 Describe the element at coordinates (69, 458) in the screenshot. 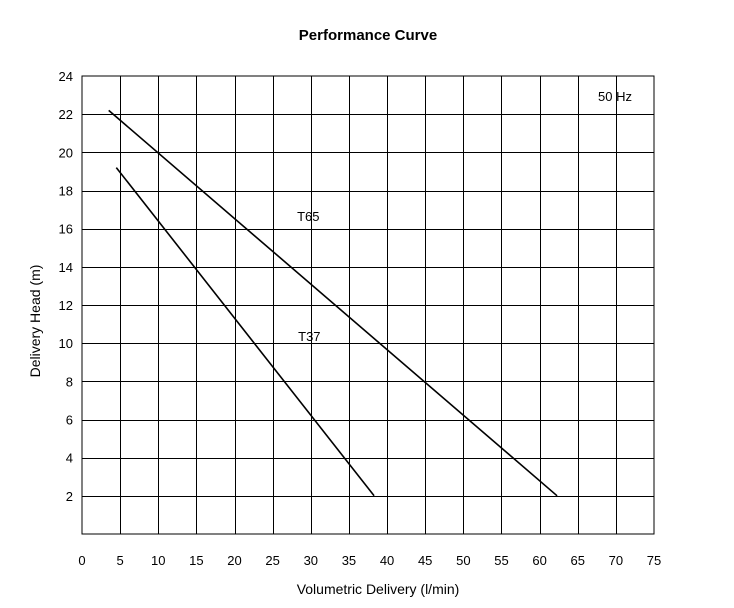

I see `y-tick-label: 4` at that location.